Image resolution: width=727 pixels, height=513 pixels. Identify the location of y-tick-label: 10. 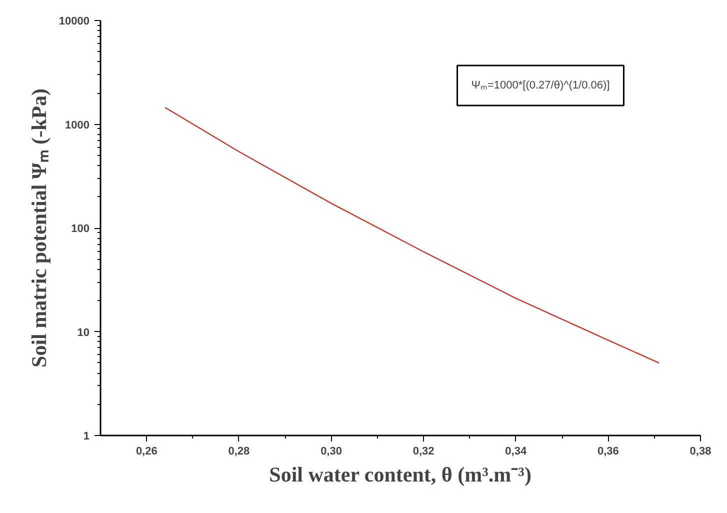
(83, 332).